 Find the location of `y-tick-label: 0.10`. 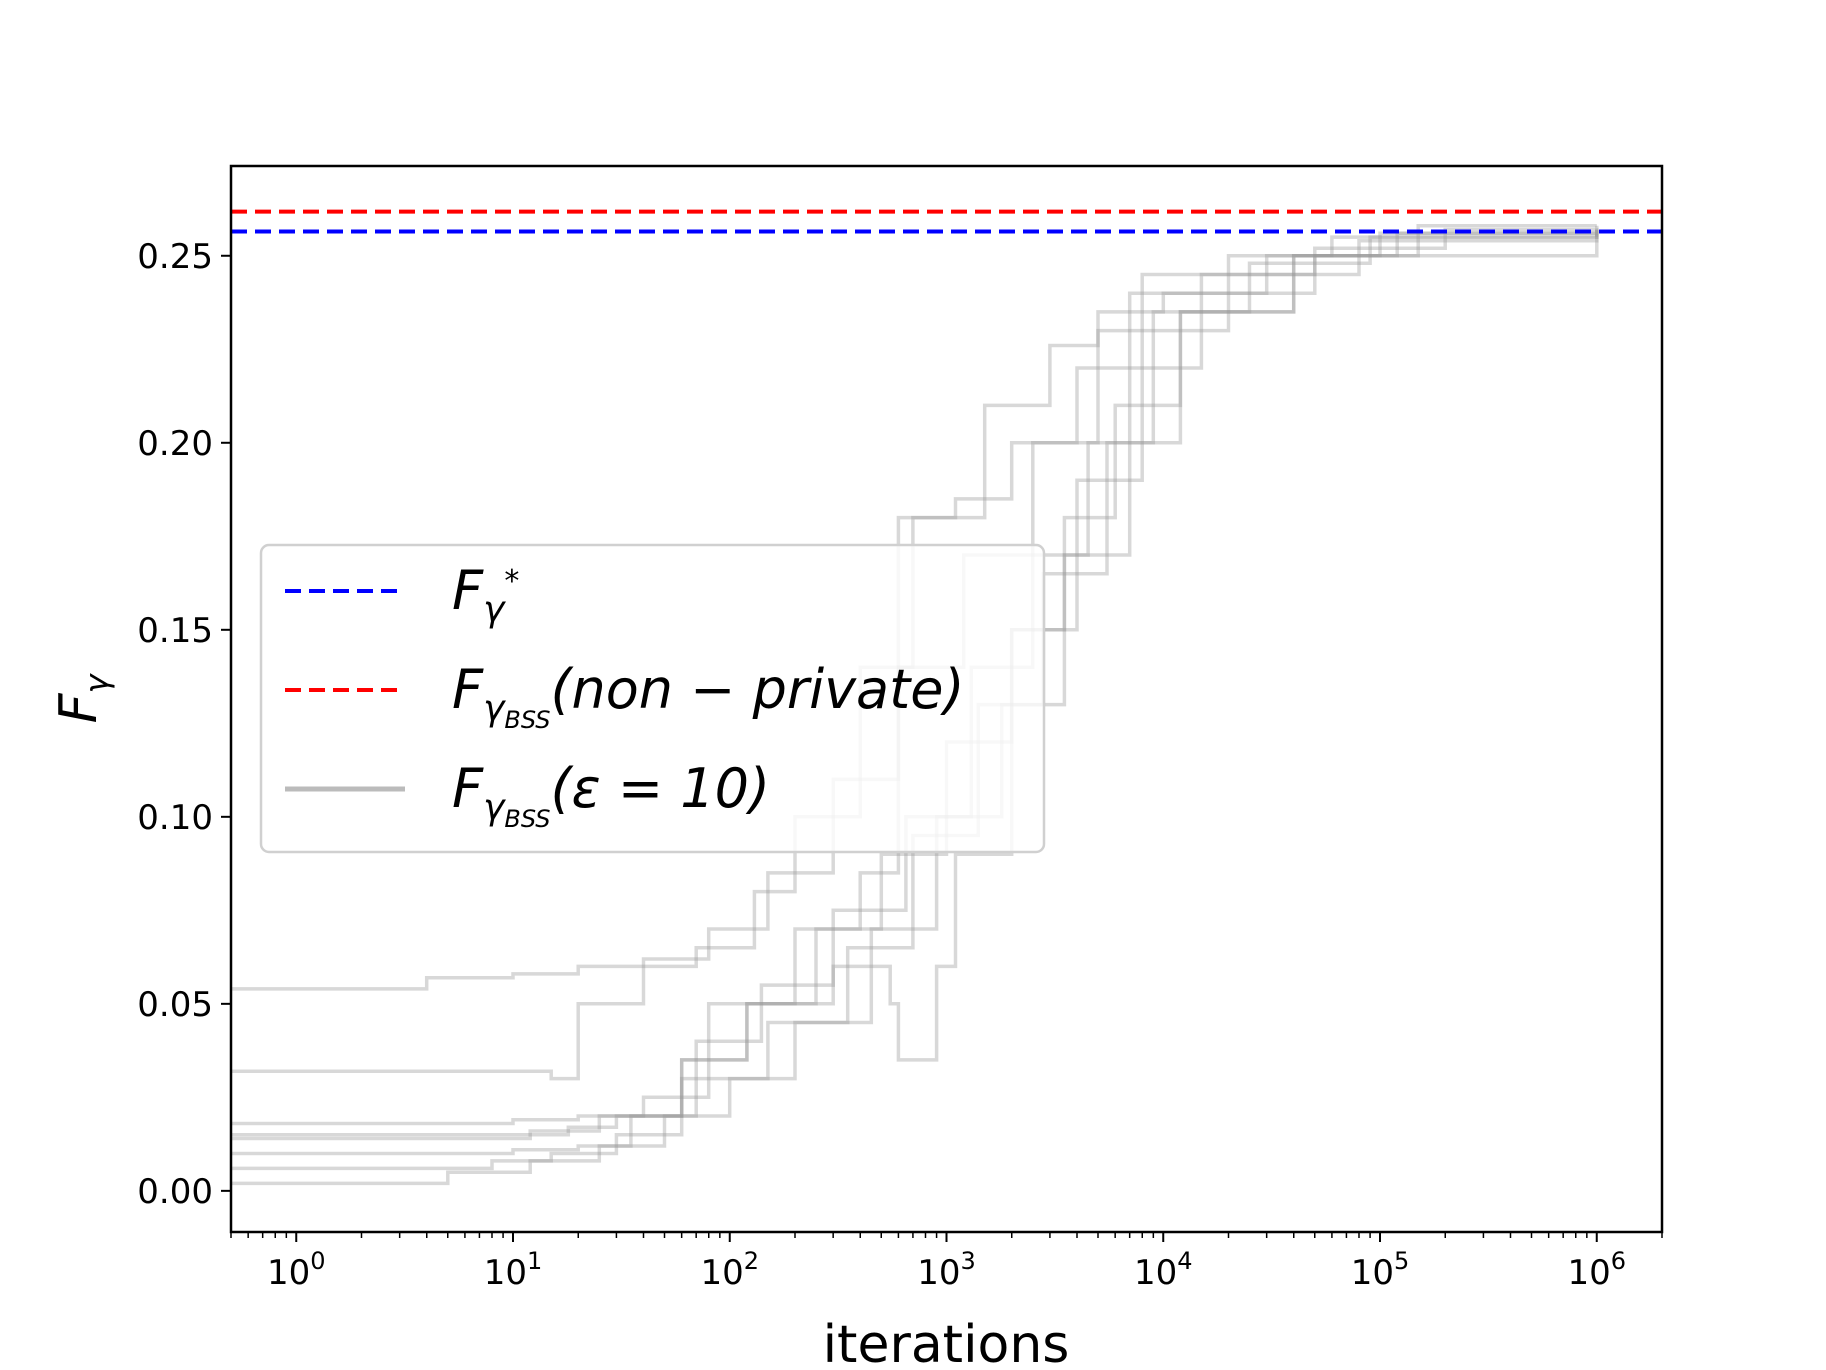

y-tick-label: 0.10 is located at coordinates (175, 818).